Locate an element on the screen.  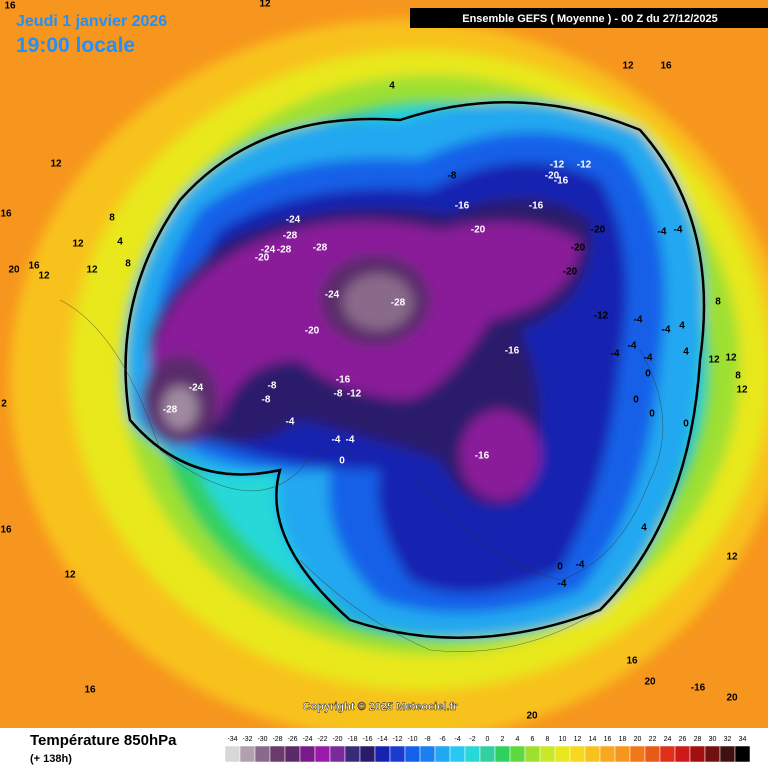
date-label: Jeudi 1 janvier 2026 is located at coordinates (91, 21).